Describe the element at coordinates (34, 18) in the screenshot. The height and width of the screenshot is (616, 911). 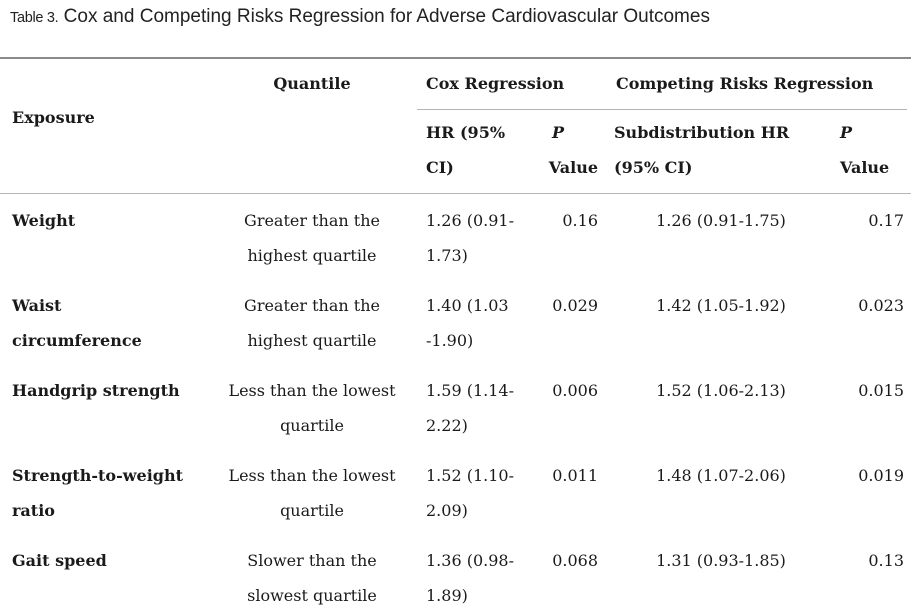
I see `table-label: Table 3.` at that location.